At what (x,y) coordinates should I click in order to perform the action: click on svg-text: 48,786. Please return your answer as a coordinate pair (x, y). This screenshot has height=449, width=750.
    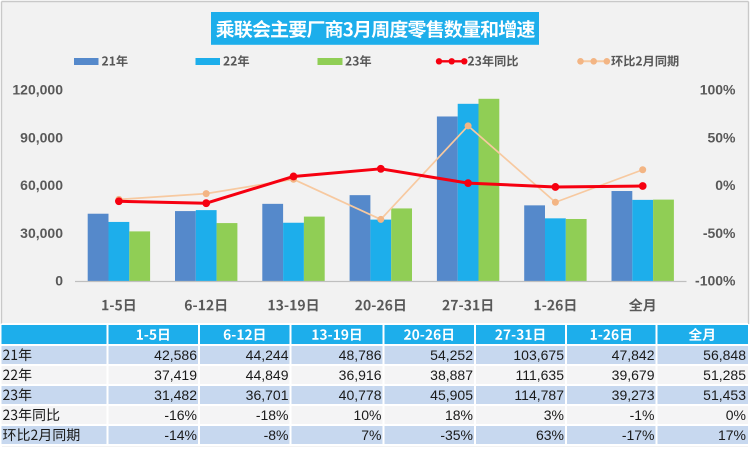
    Looking at the image, I should click on (360, 355).